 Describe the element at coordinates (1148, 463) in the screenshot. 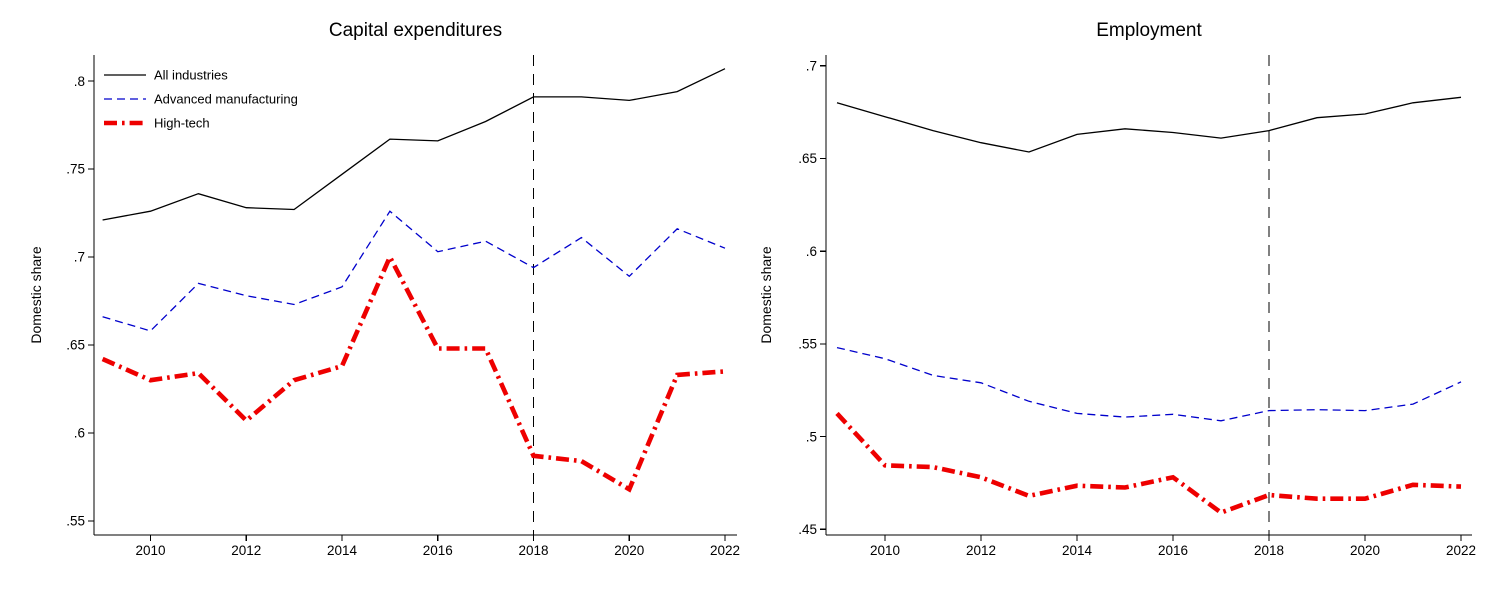

I see `series-line-high-tech` at that location.